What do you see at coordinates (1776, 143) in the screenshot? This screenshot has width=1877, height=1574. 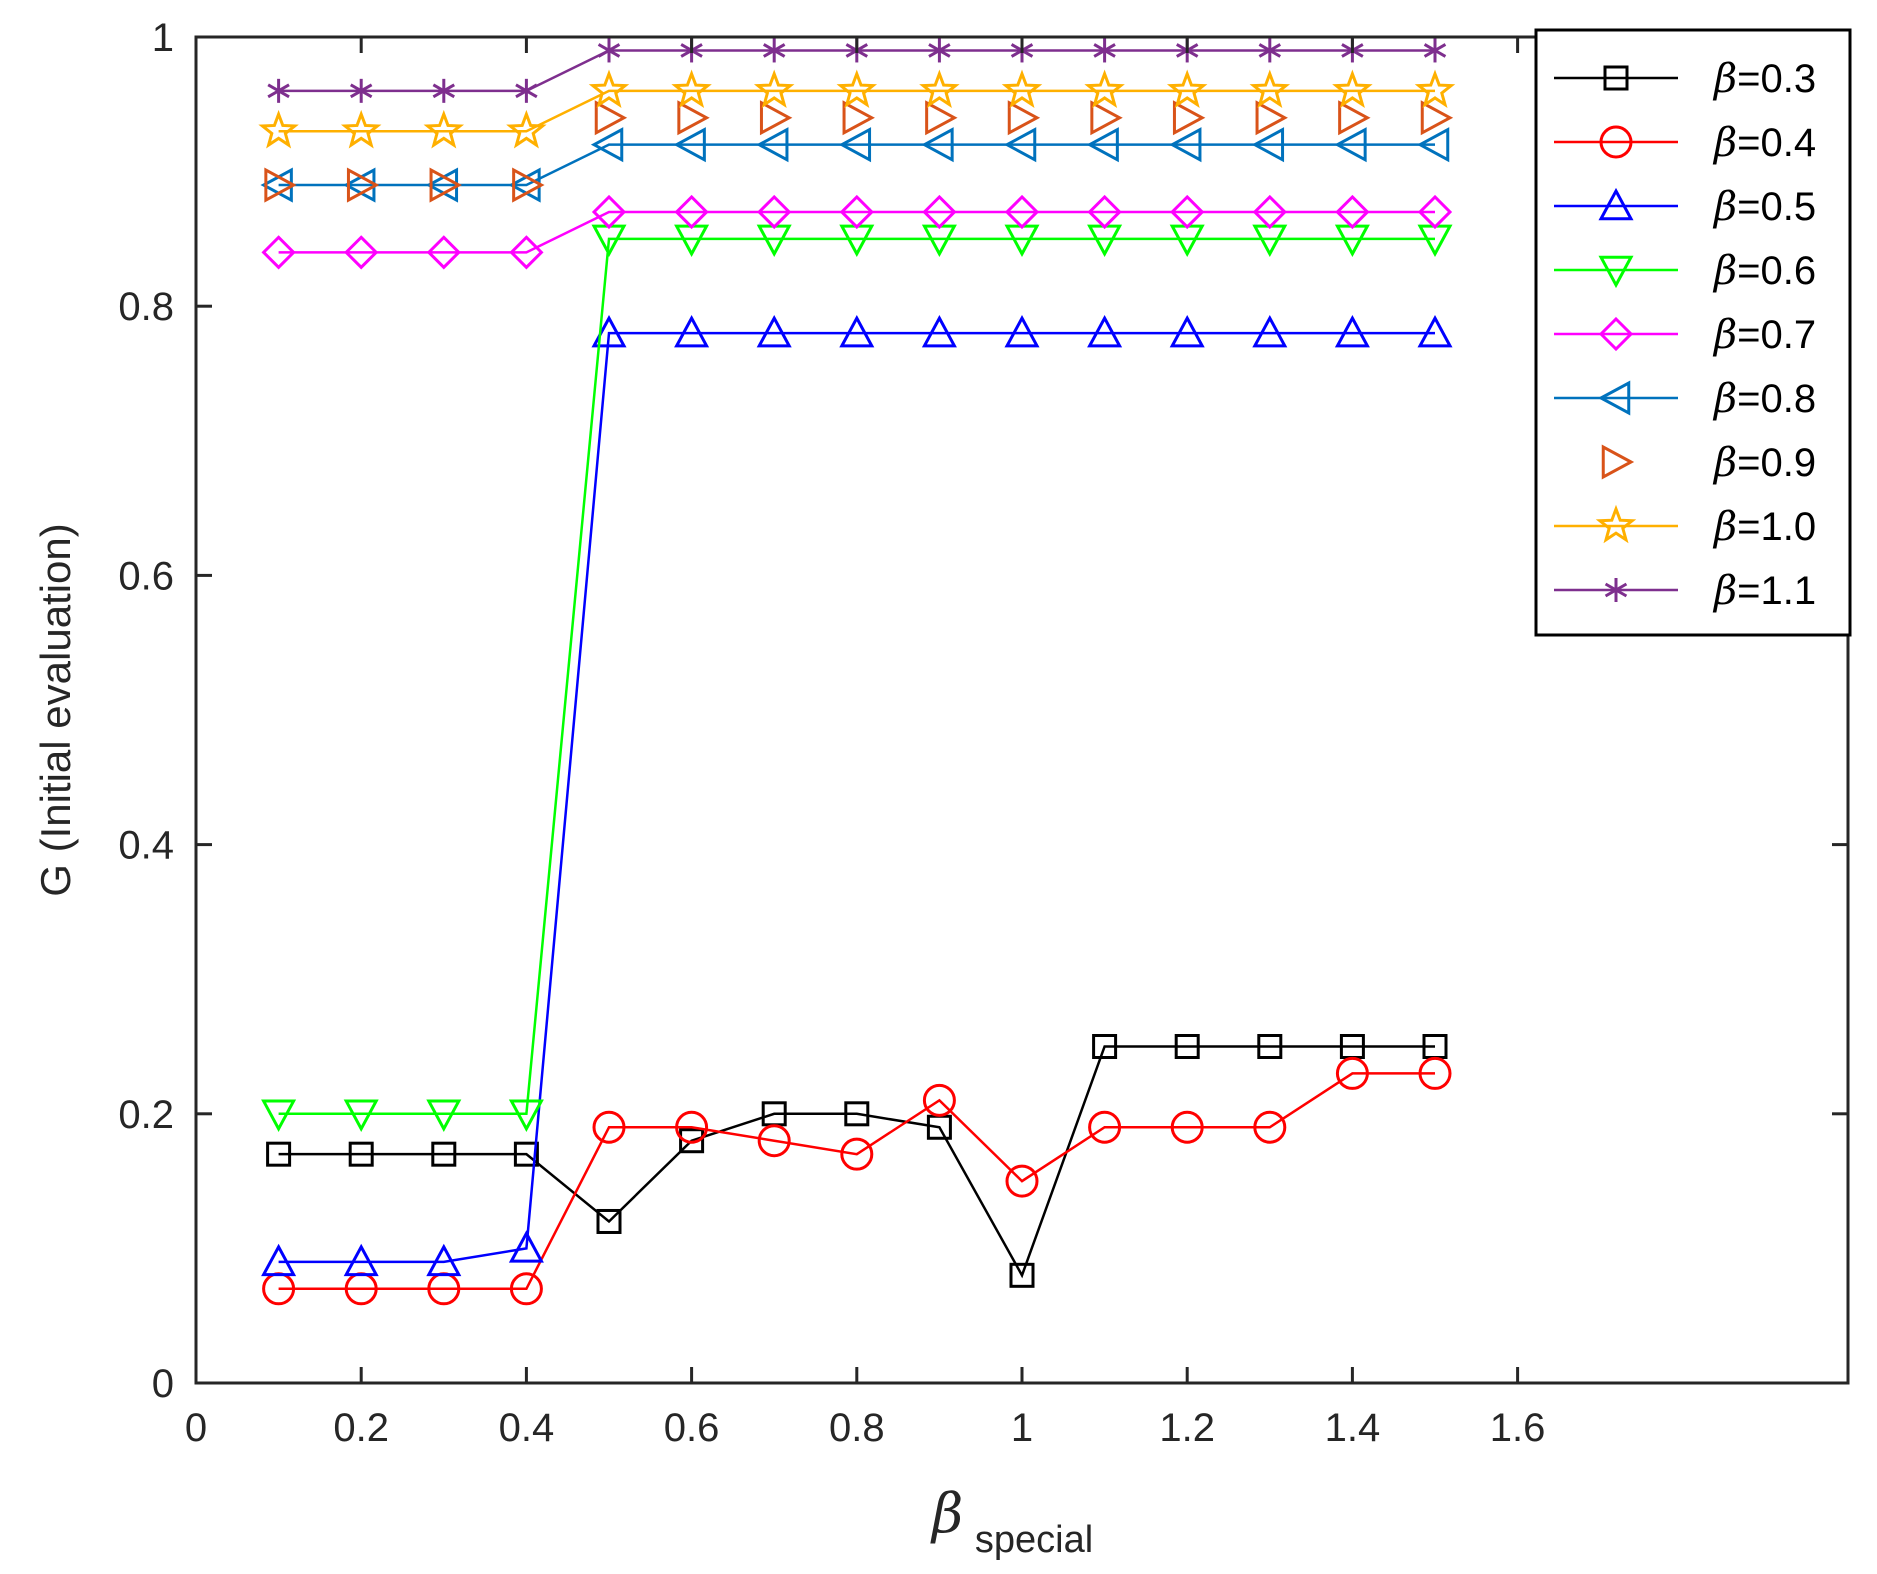 I see `legend-label-value: =0.4` at bounding box center [1776, 143].